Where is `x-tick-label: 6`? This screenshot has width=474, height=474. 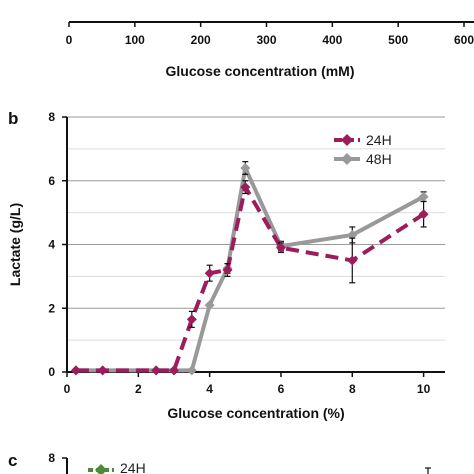
x-tick-label: 6 is located at coordinates (281, 389).